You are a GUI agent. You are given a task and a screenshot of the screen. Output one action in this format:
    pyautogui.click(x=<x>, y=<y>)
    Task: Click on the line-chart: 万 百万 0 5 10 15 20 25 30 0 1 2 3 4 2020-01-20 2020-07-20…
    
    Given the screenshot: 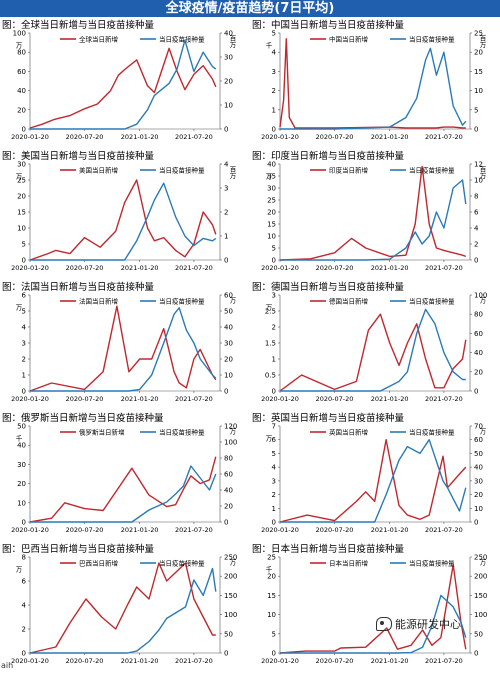 What is the action you would take?
    pyautogui.click(x=123, y=217)
    